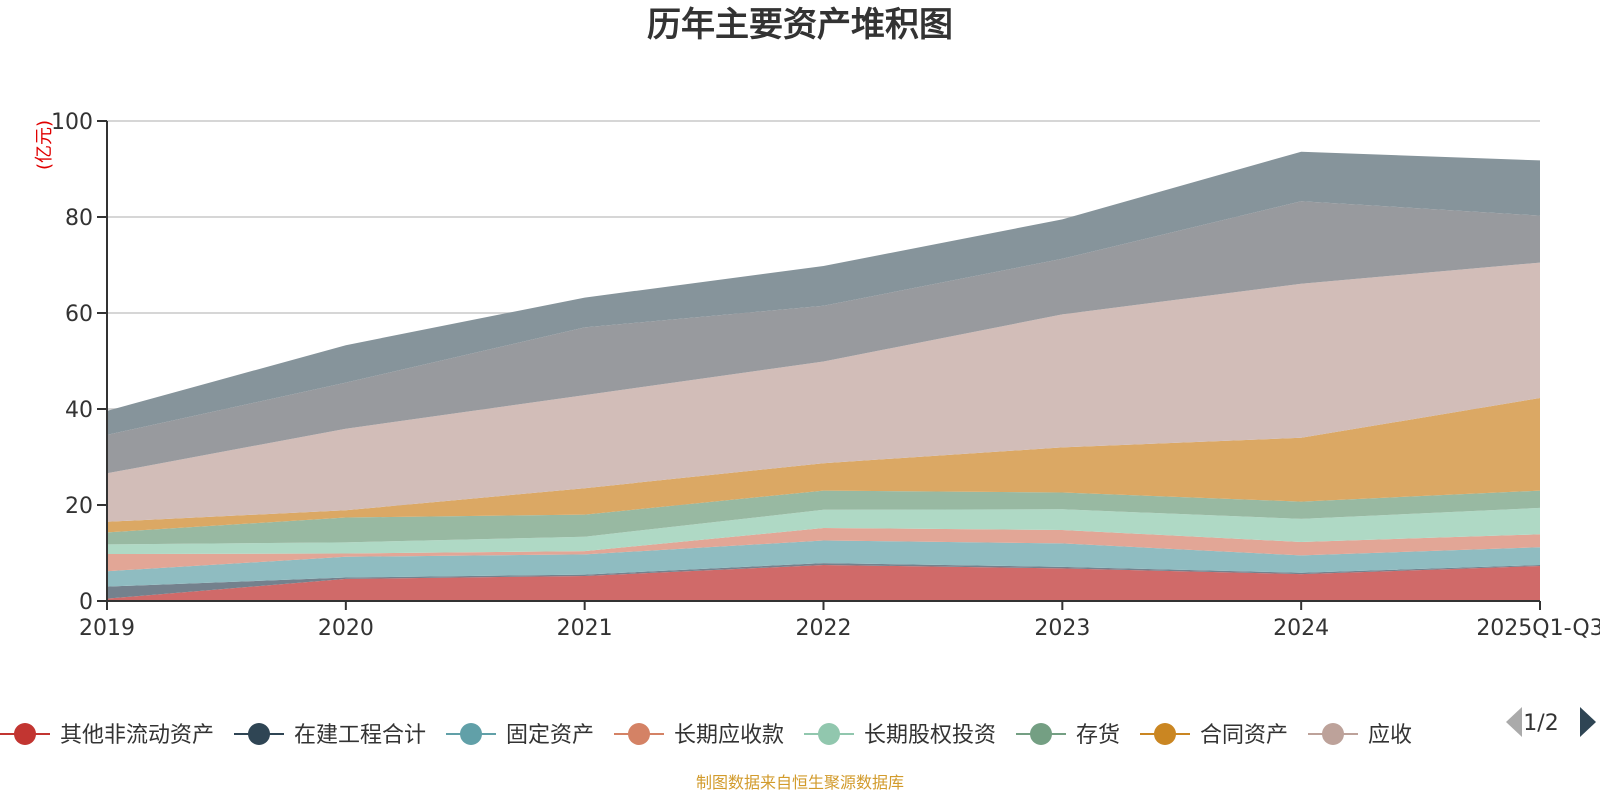  What do you see at coordinates (79, 506) in the screenshot?
I see `y-tick-label: 20` at bounding box center [79, 506].